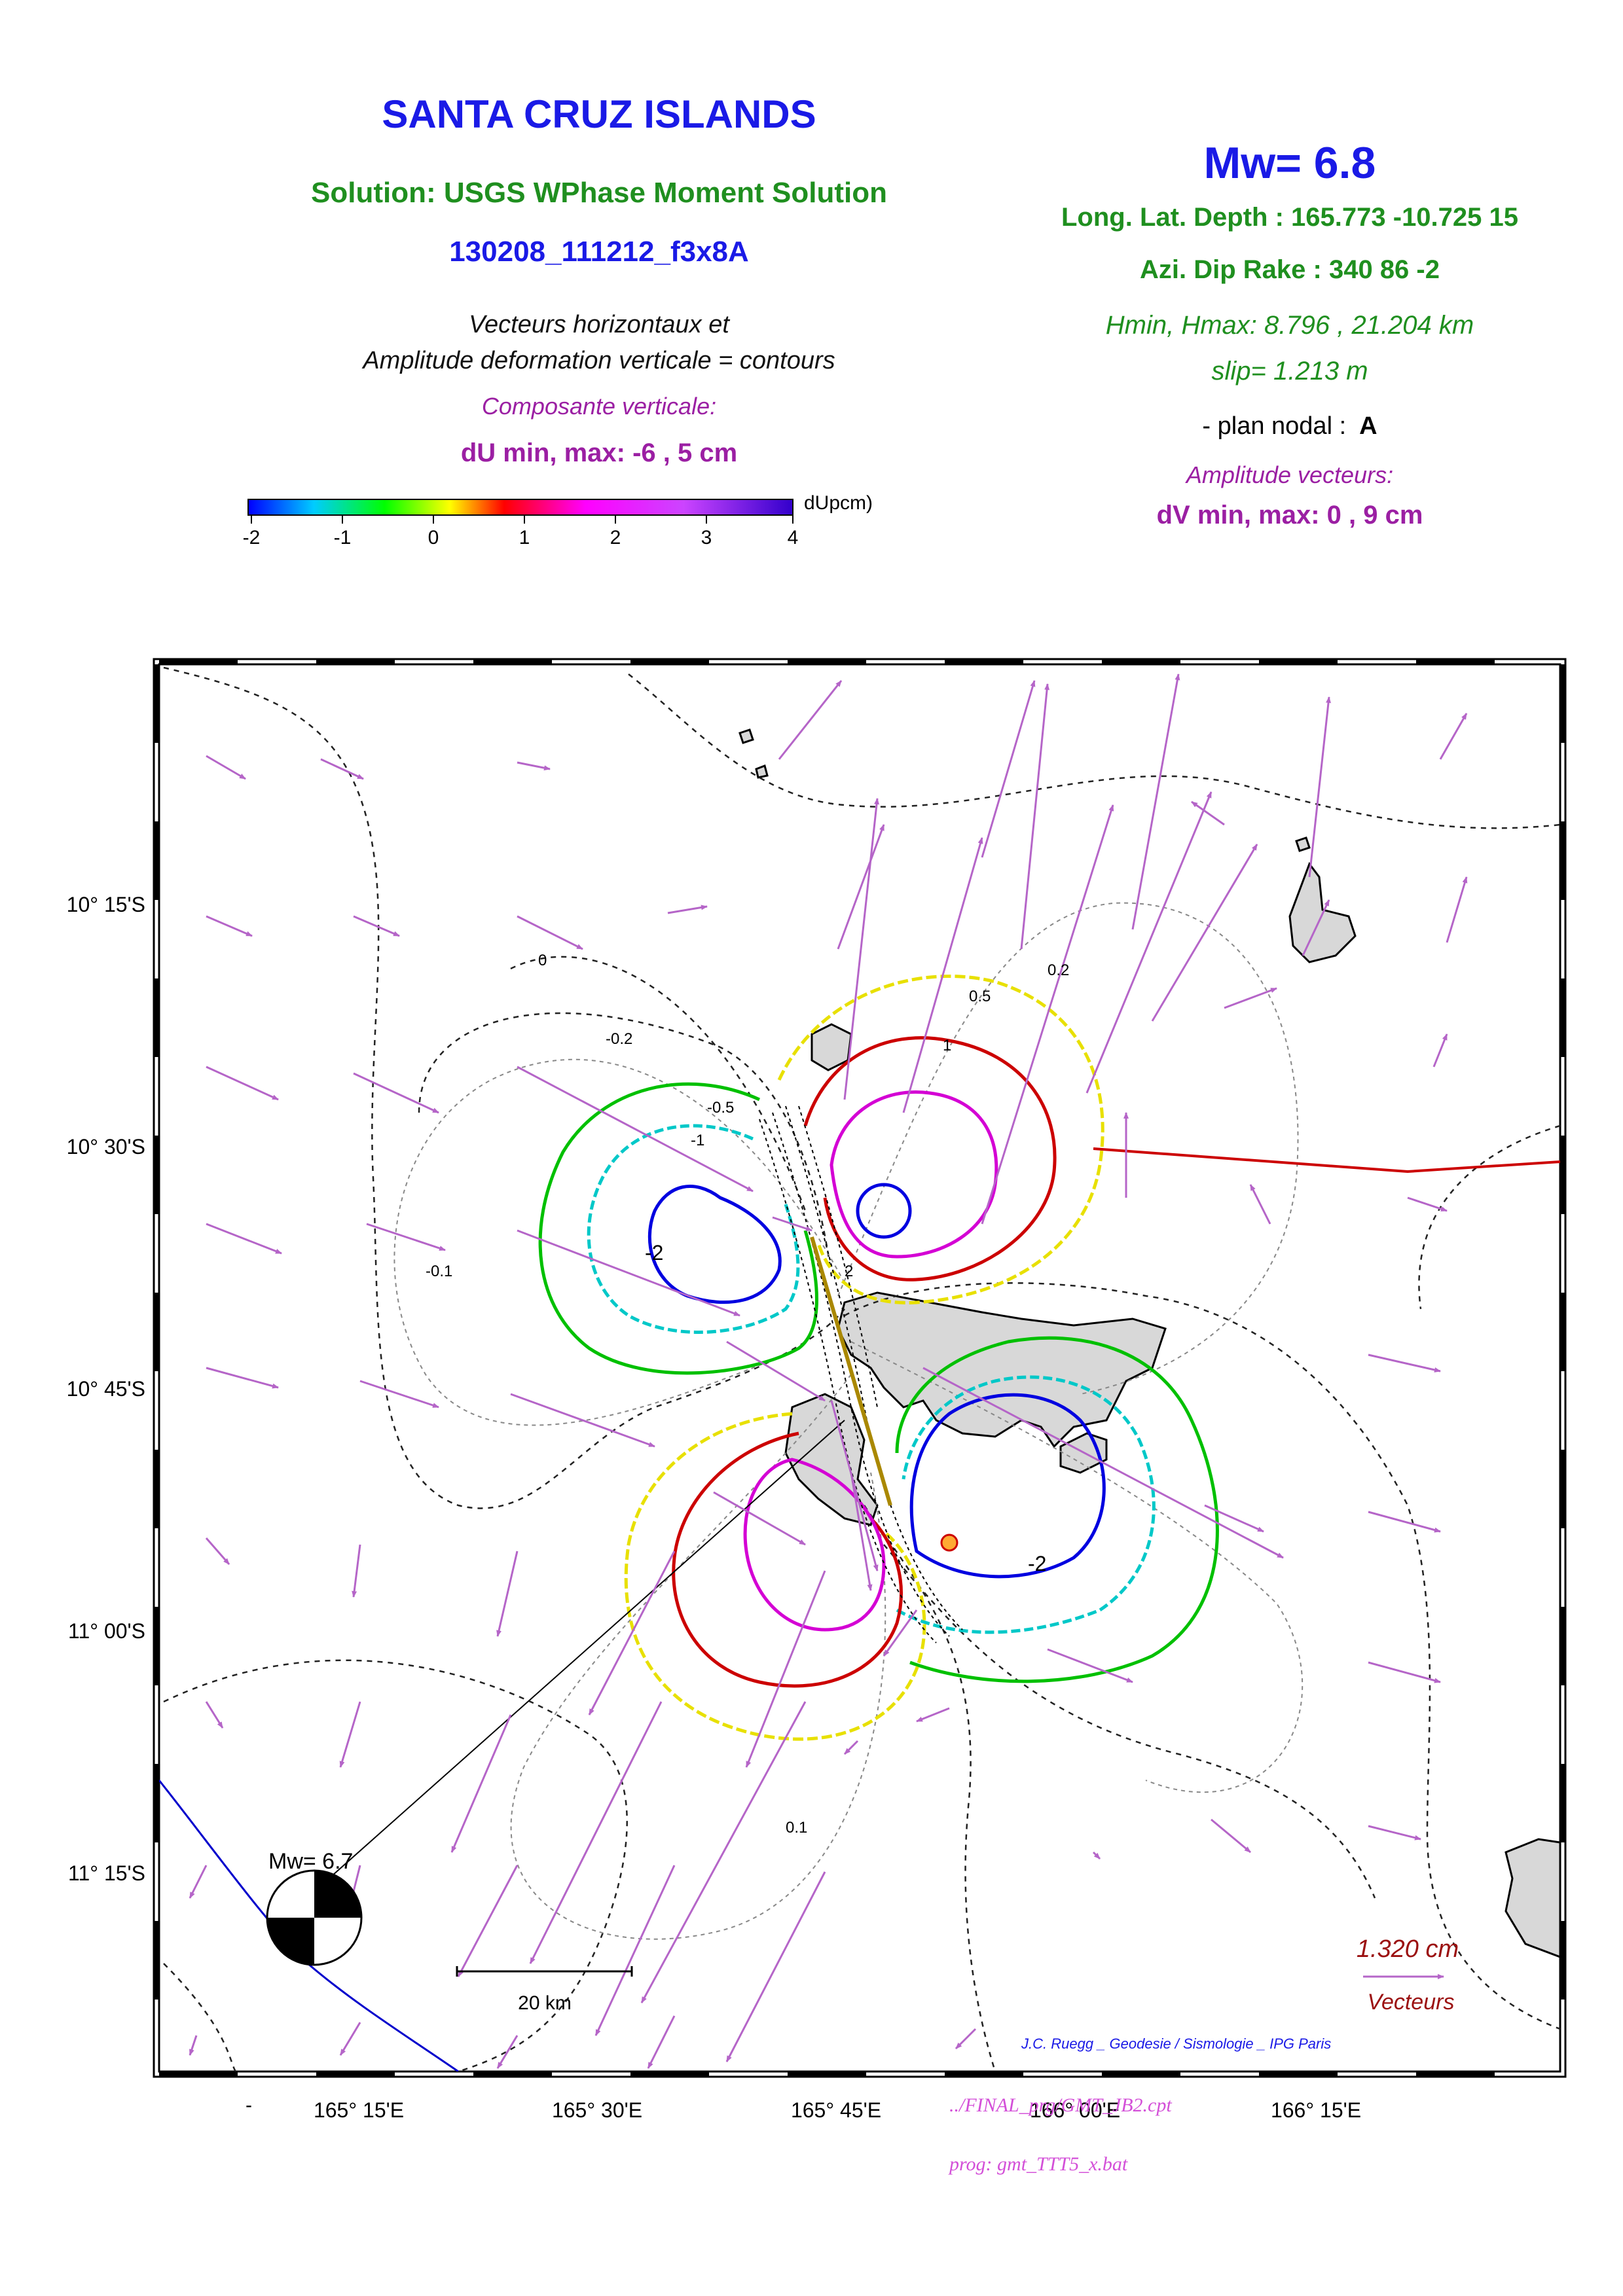 The width and height of the screenshot is (1623, 2296). Describe the element at coordinates (720, 1108) in the screenshot. I see `contour-label: -0.5` at that location.